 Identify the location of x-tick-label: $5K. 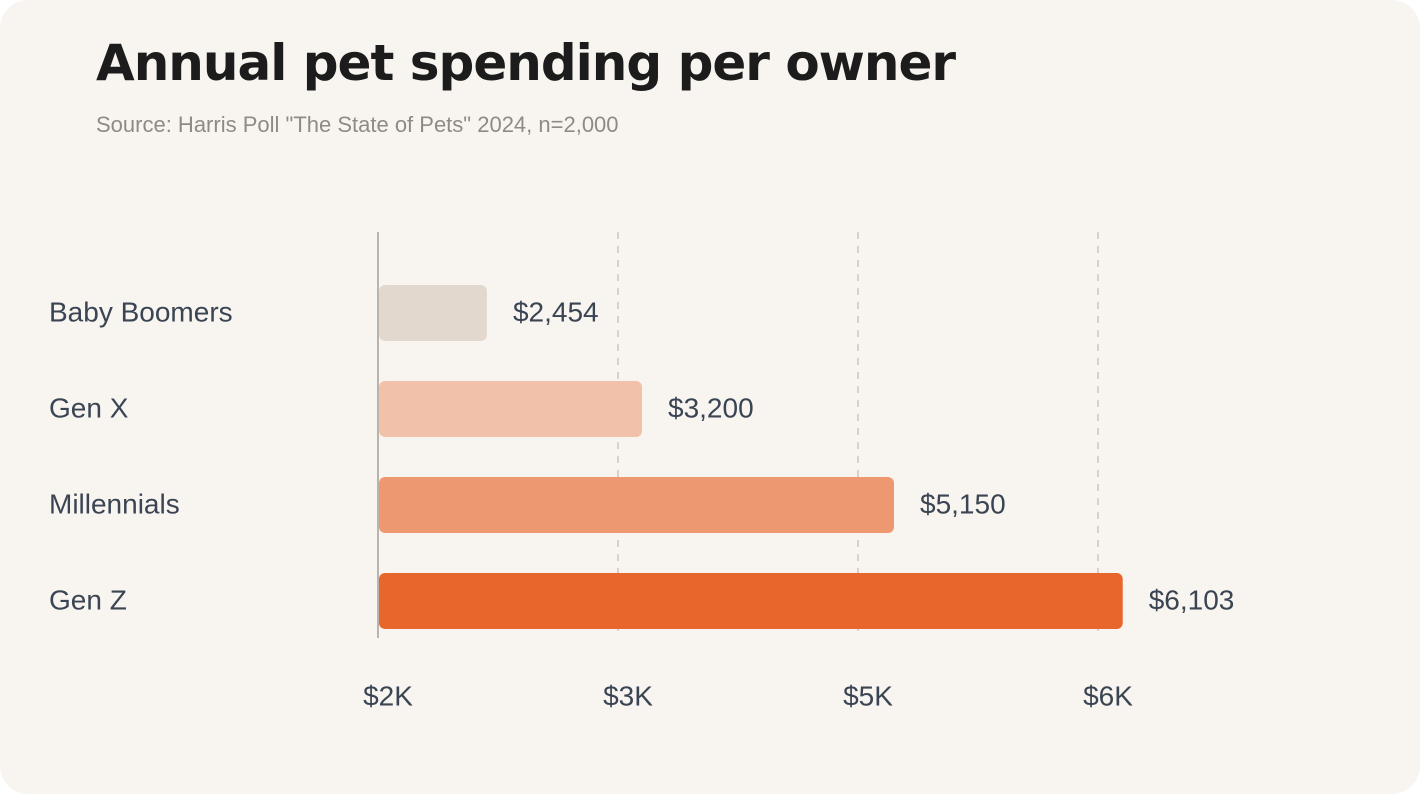
(868, 695).